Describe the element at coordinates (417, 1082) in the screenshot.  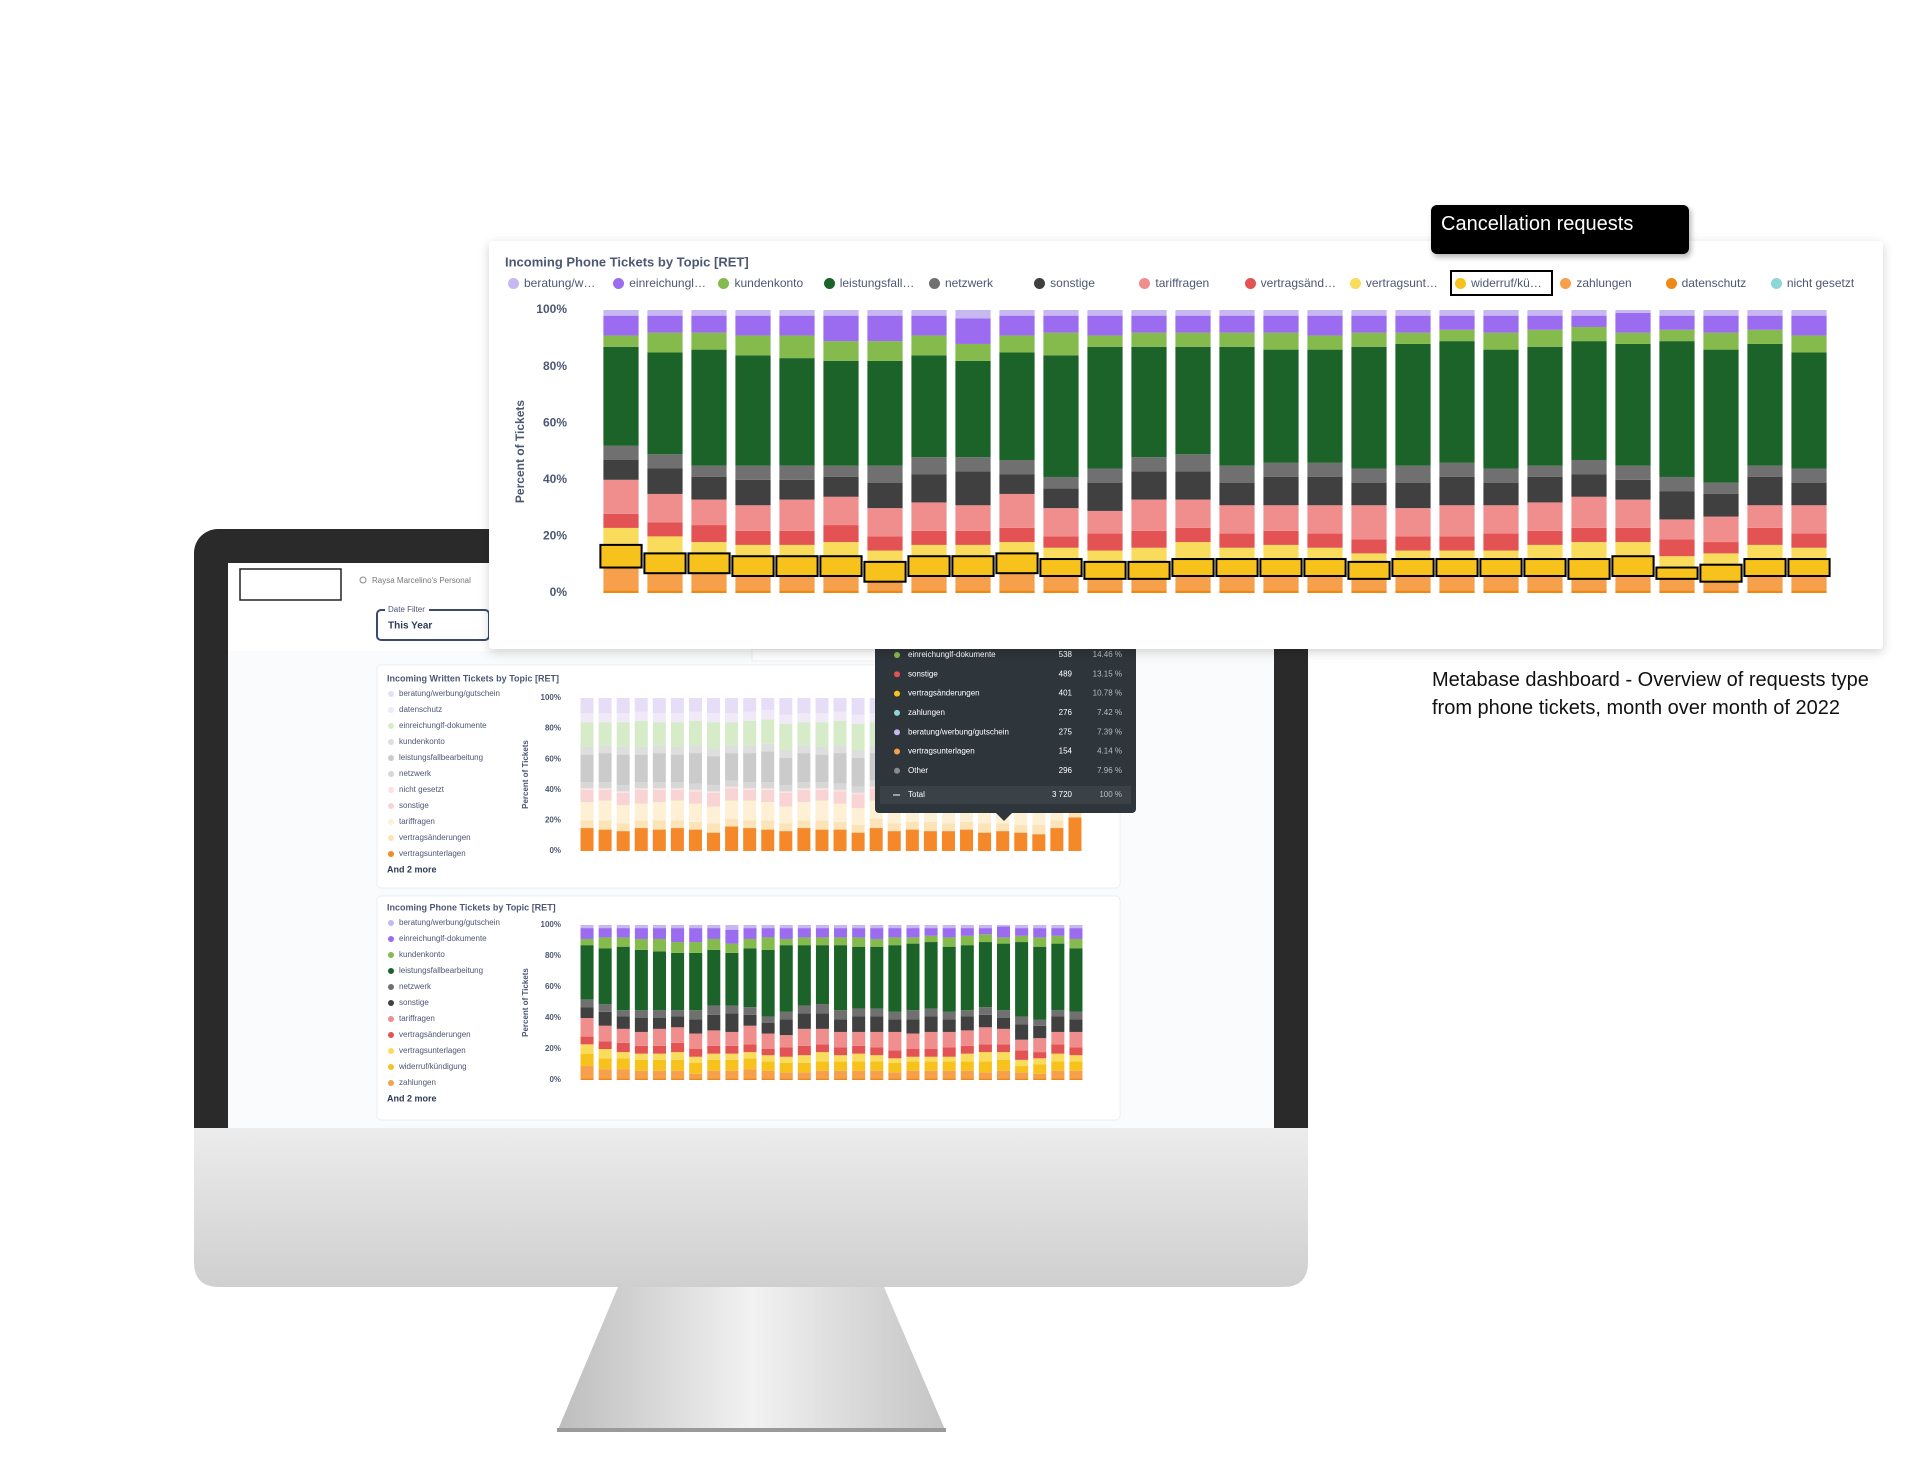
I see `legend-label: zahlungen` at that location.